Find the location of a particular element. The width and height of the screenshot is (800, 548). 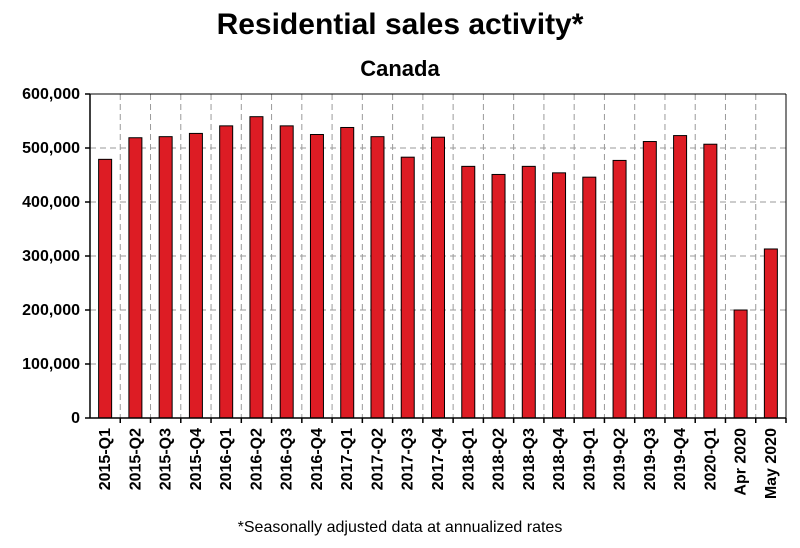

x-tick-label: 2019-Q1 is located at coordinates (589, 459).